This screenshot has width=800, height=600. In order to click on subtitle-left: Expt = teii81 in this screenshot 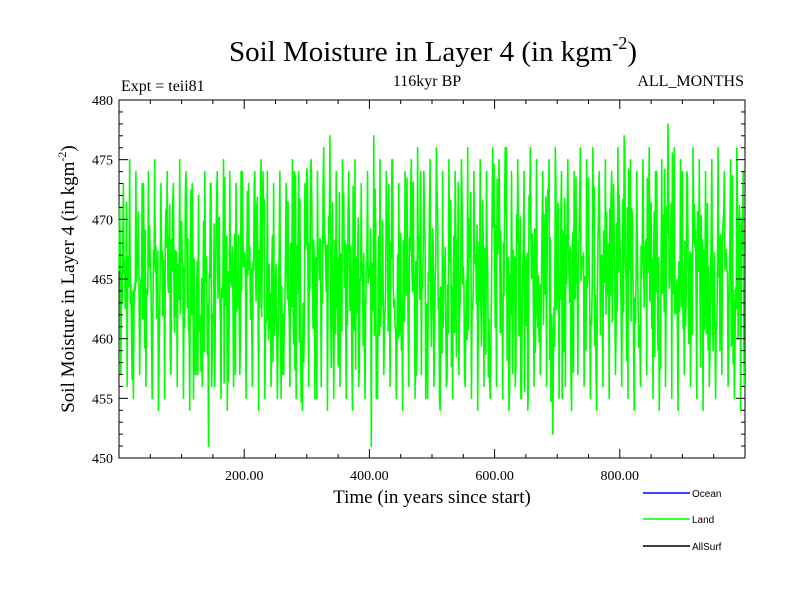, I will do `click(163, 86)`.